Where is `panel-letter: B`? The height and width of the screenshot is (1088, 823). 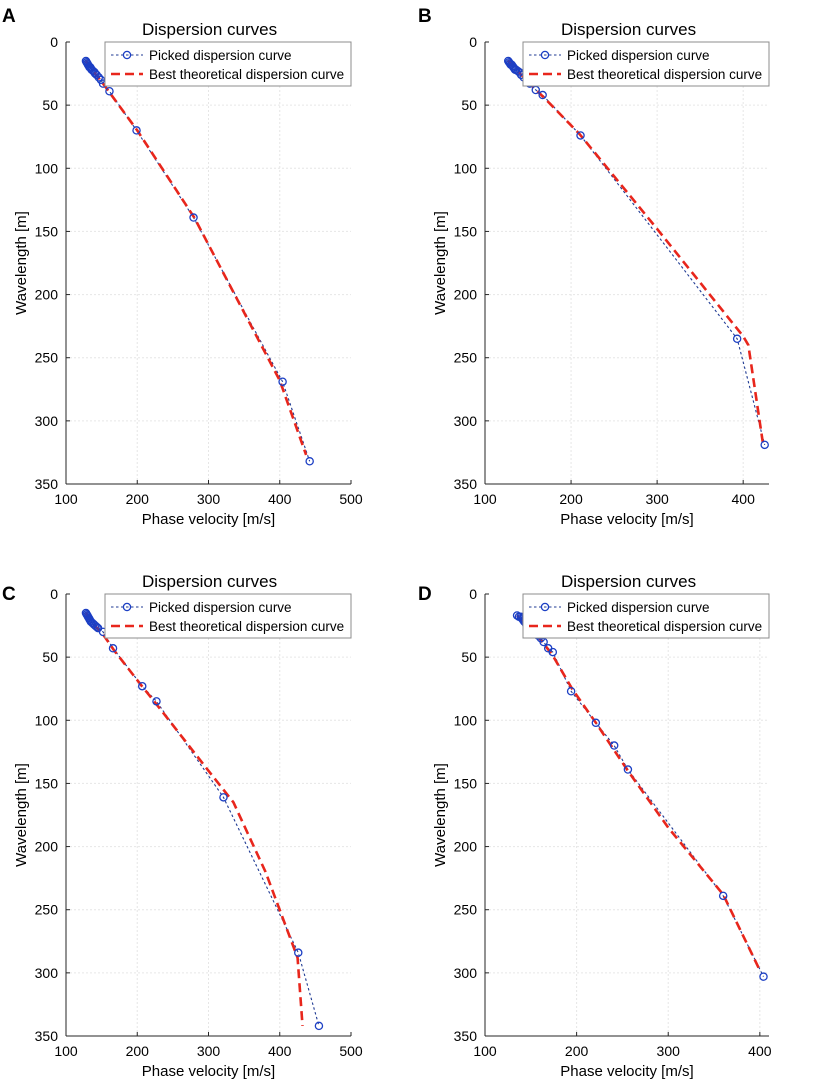 panel-letter: B is located at coordinates (425, 16).